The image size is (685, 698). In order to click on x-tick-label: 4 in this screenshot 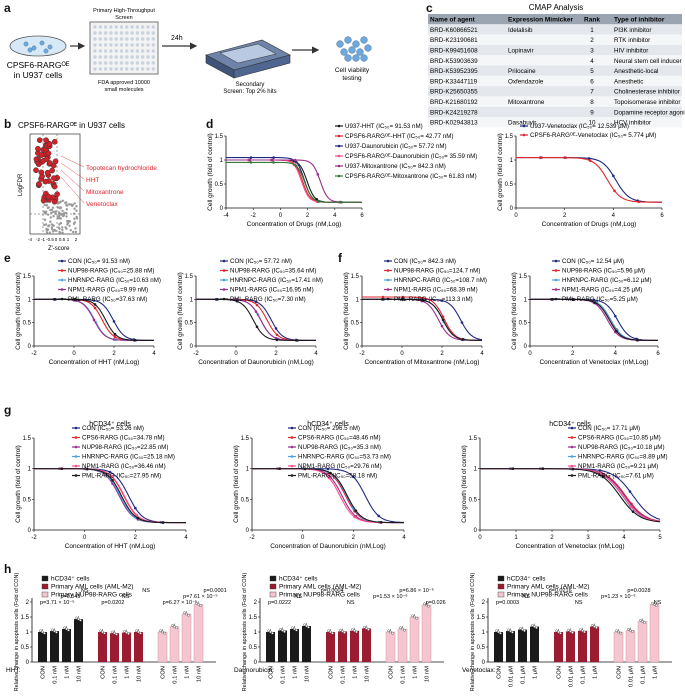, I will do `click(482, 354)`.